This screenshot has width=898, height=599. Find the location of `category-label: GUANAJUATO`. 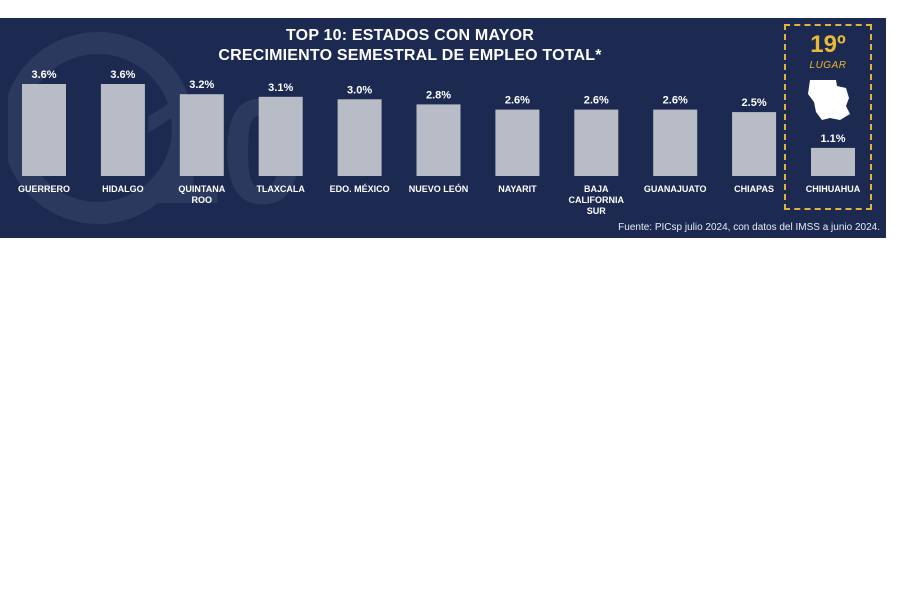

category-label: GUANAJUATO is located at coordinates (675, 189).